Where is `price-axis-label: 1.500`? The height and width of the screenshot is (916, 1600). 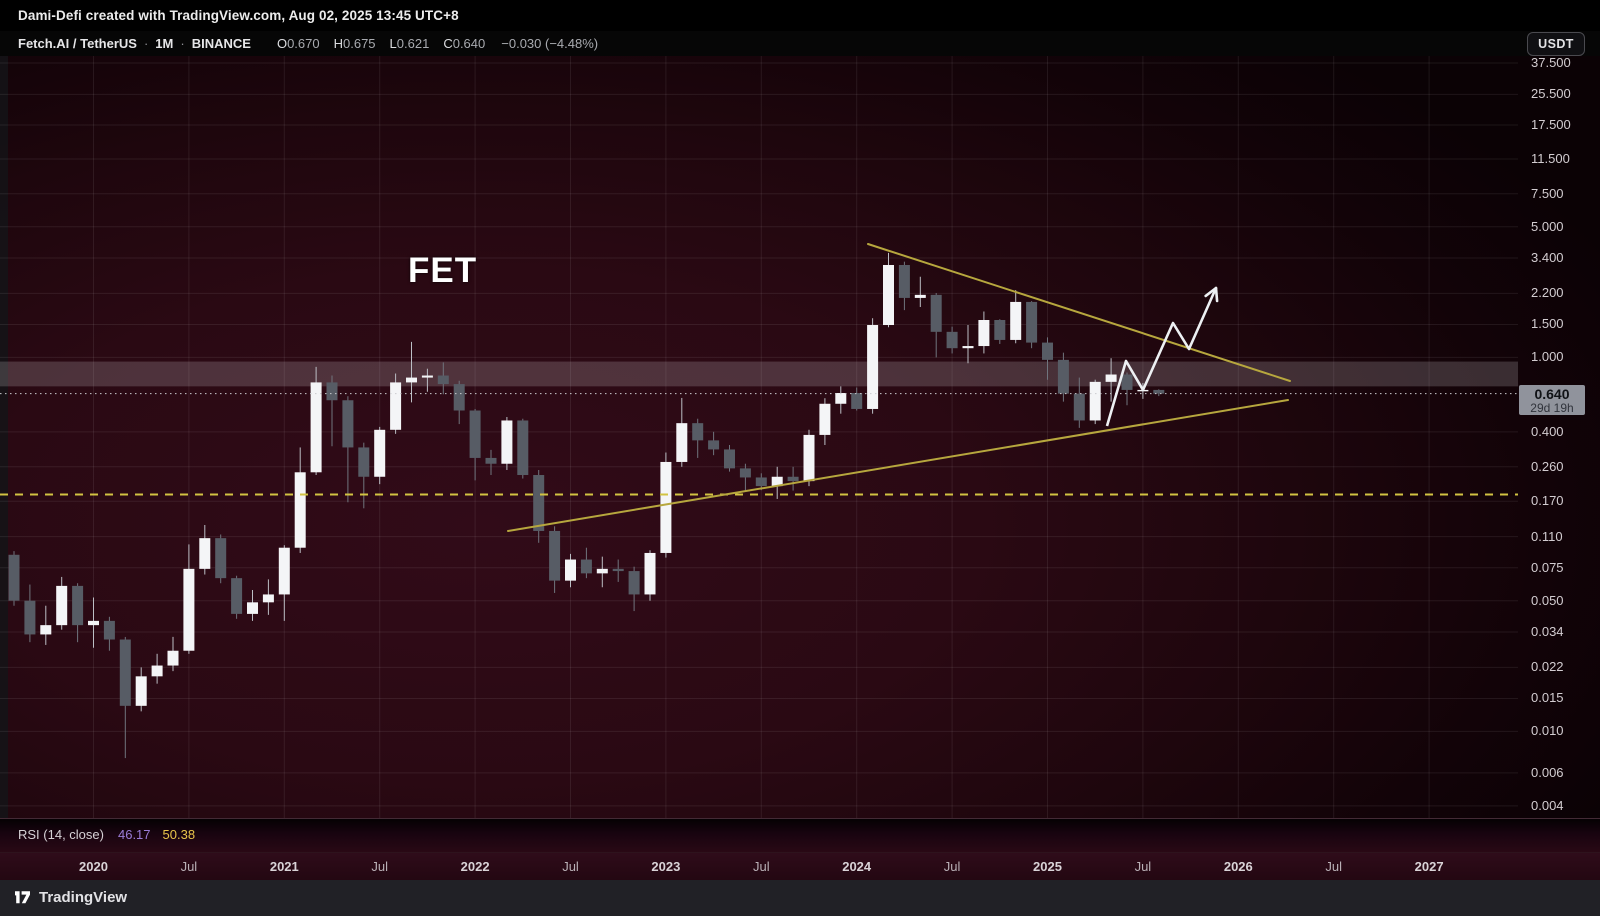
price-axis-label: 1.500 is located at coordinates (1547, 324).